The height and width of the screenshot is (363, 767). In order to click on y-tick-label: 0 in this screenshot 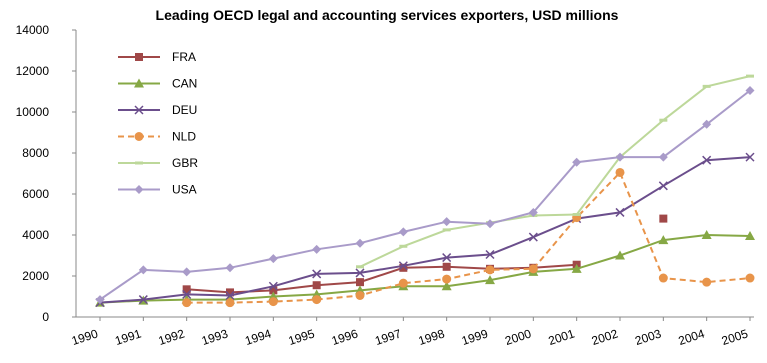, I will do `click(45, 317)`.